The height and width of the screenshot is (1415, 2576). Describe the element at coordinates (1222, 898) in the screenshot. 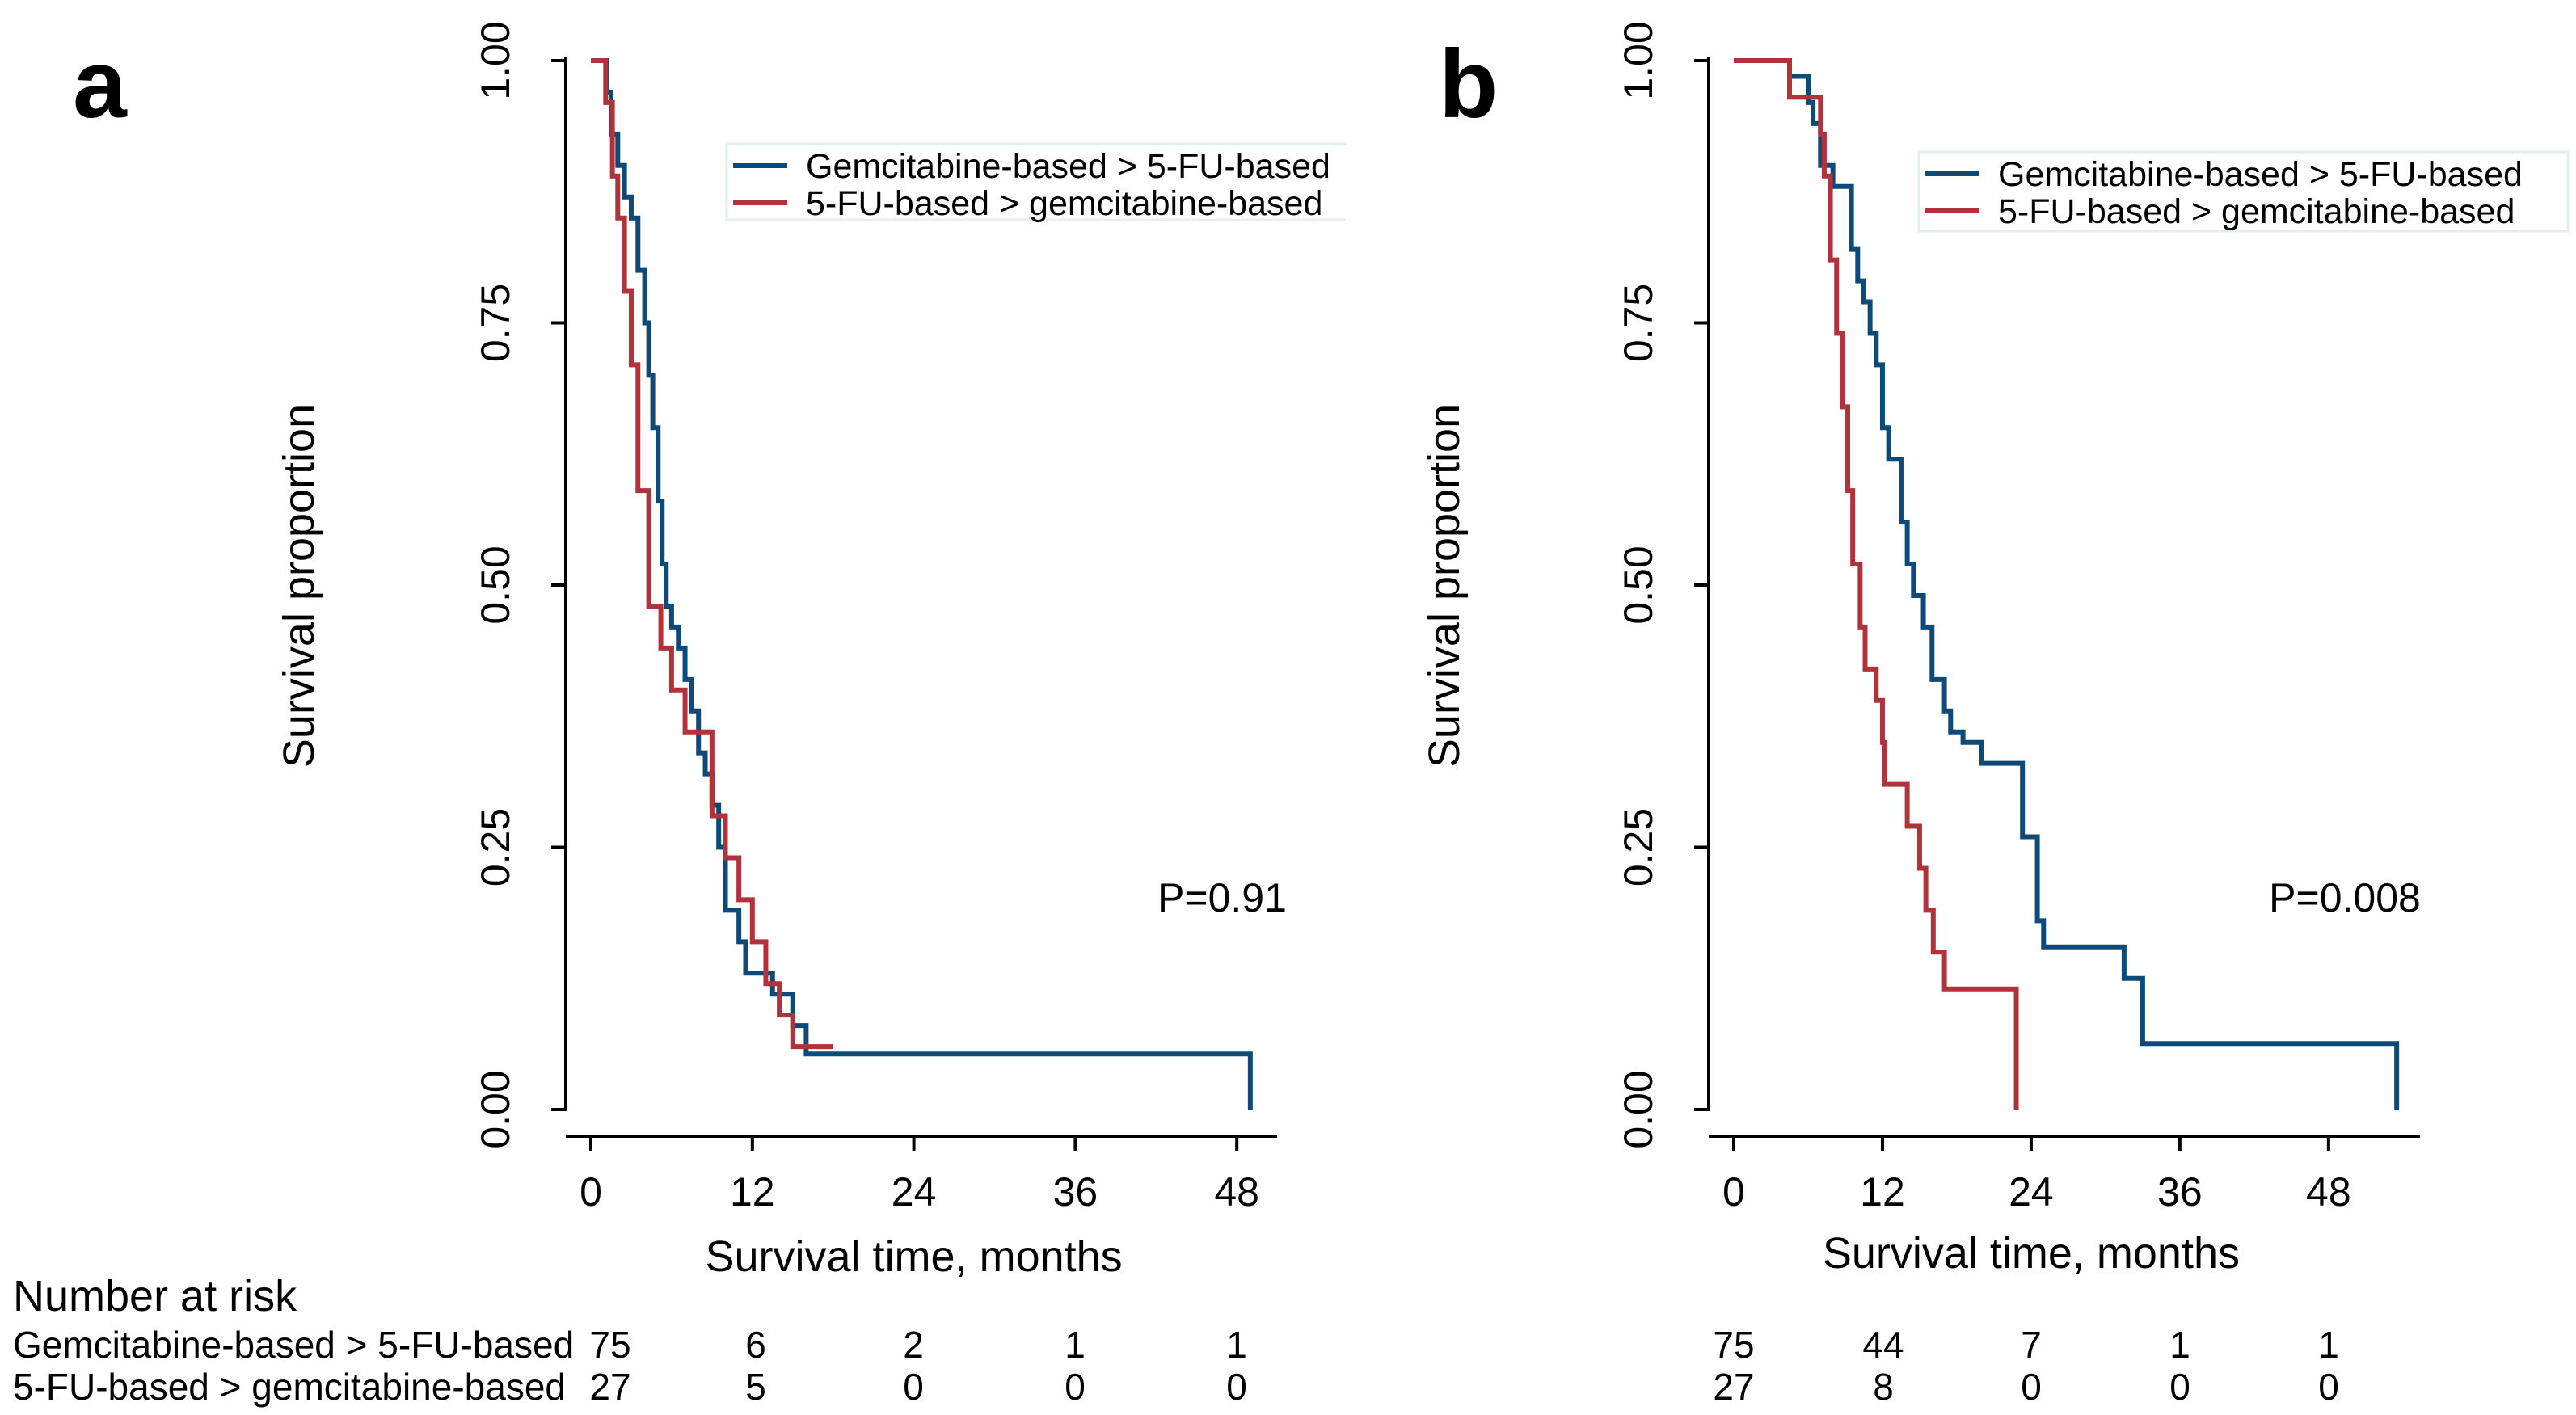

I see `p-value-annotation: P=0.91` at that location.